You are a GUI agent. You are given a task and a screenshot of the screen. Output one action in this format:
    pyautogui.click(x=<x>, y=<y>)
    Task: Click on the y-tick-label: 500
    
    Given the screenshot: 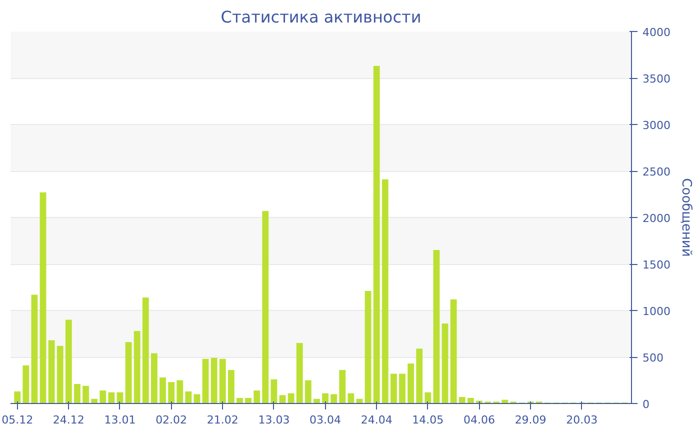 What is the action you would take?
    pyautogui.click(x=653, y=358)
    